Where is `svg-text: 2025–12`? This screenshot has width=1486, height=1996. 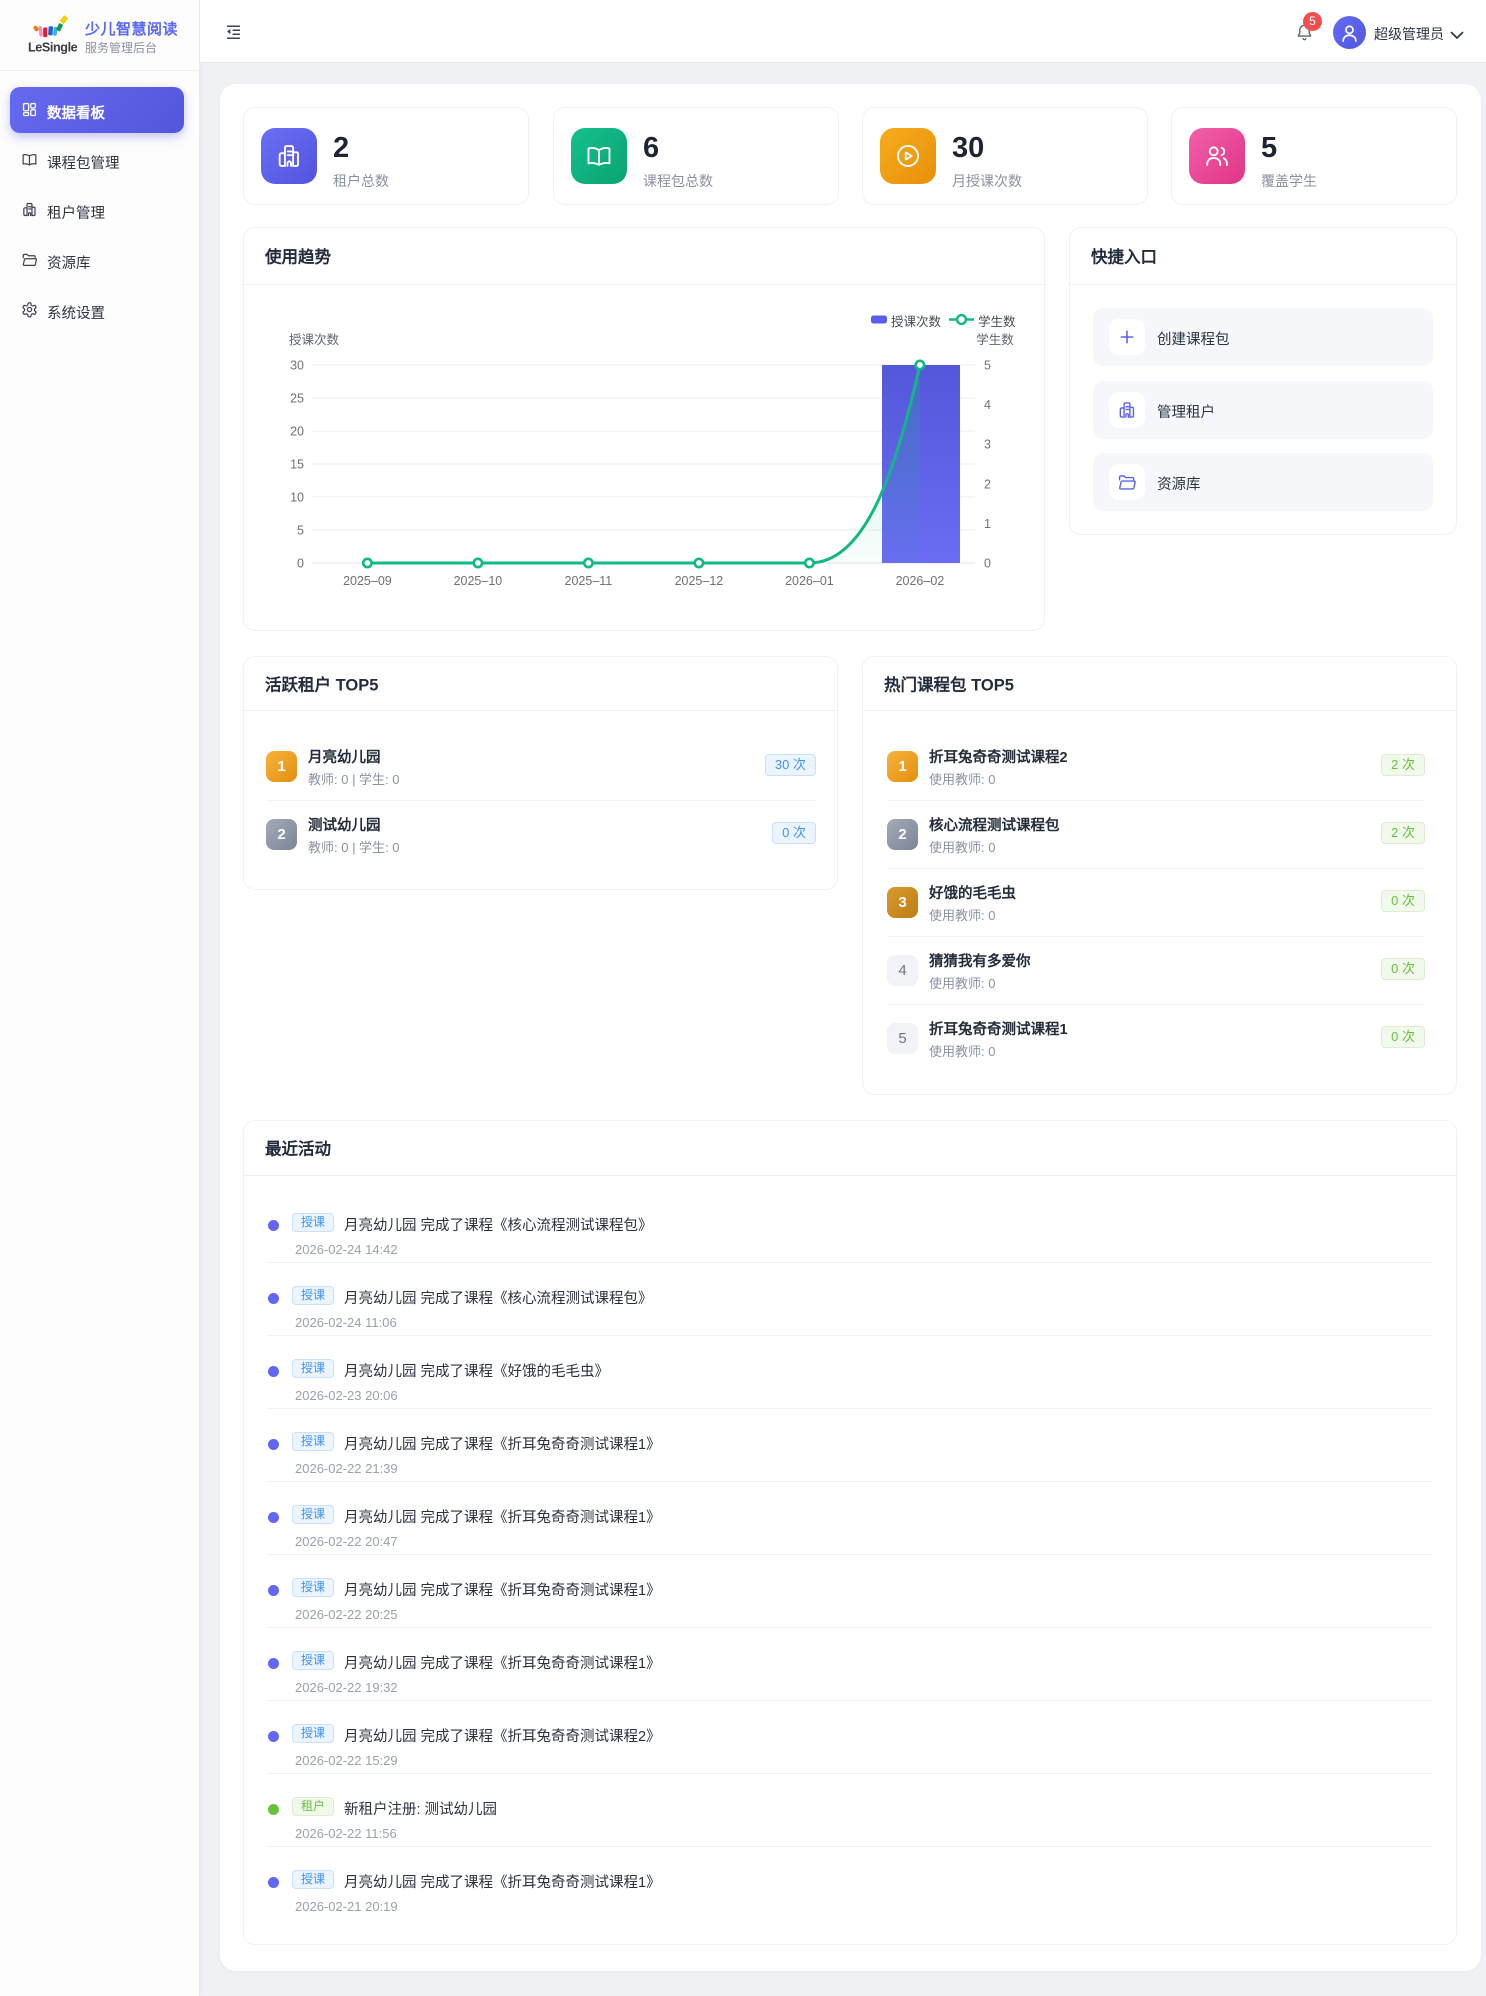
svg-text: 2025–12 is located at coordinates (699, 581).